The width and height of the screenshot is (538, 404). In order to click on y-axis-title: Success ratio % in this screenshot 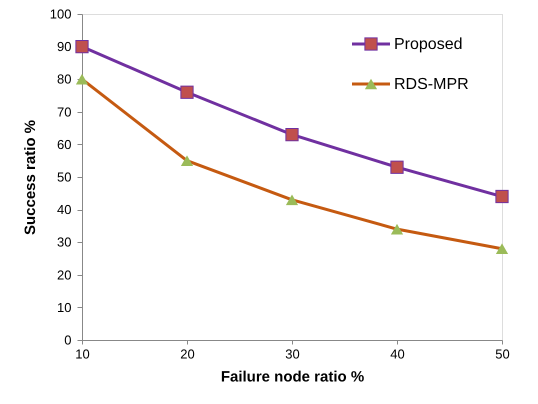, I will do `click(30, 178)`.